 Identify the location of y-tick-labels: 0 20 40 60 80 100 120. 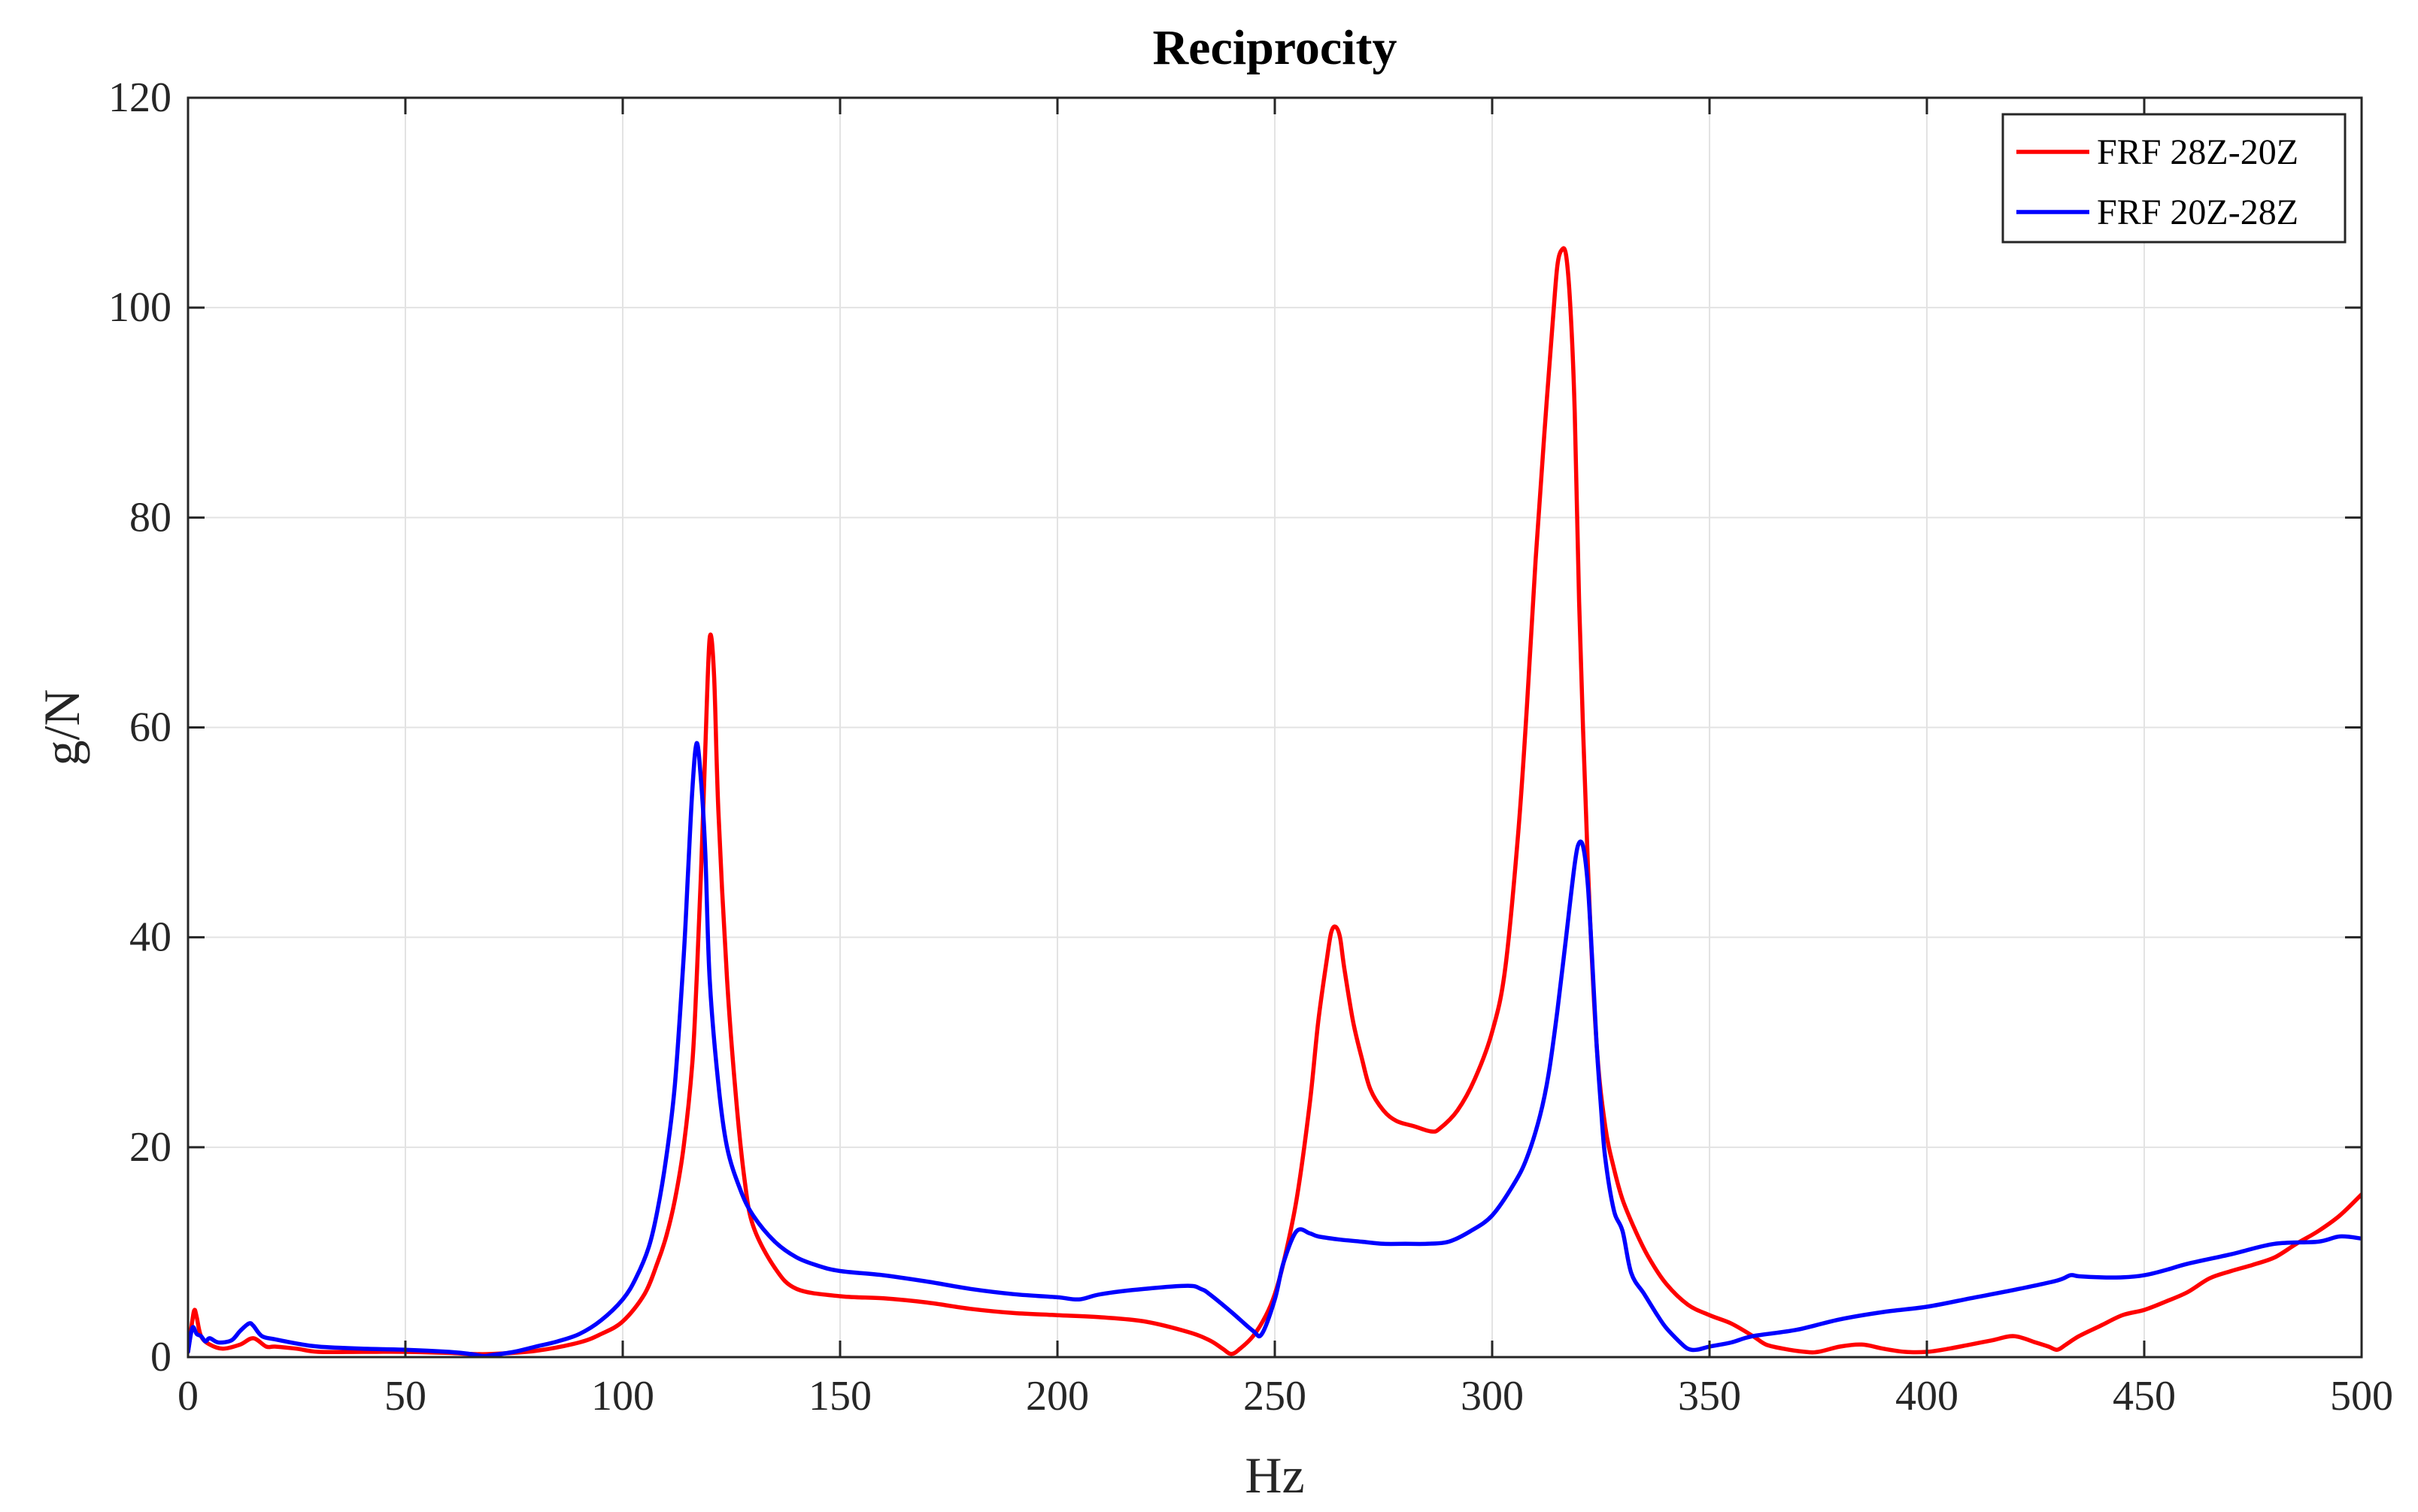
(139, 727).